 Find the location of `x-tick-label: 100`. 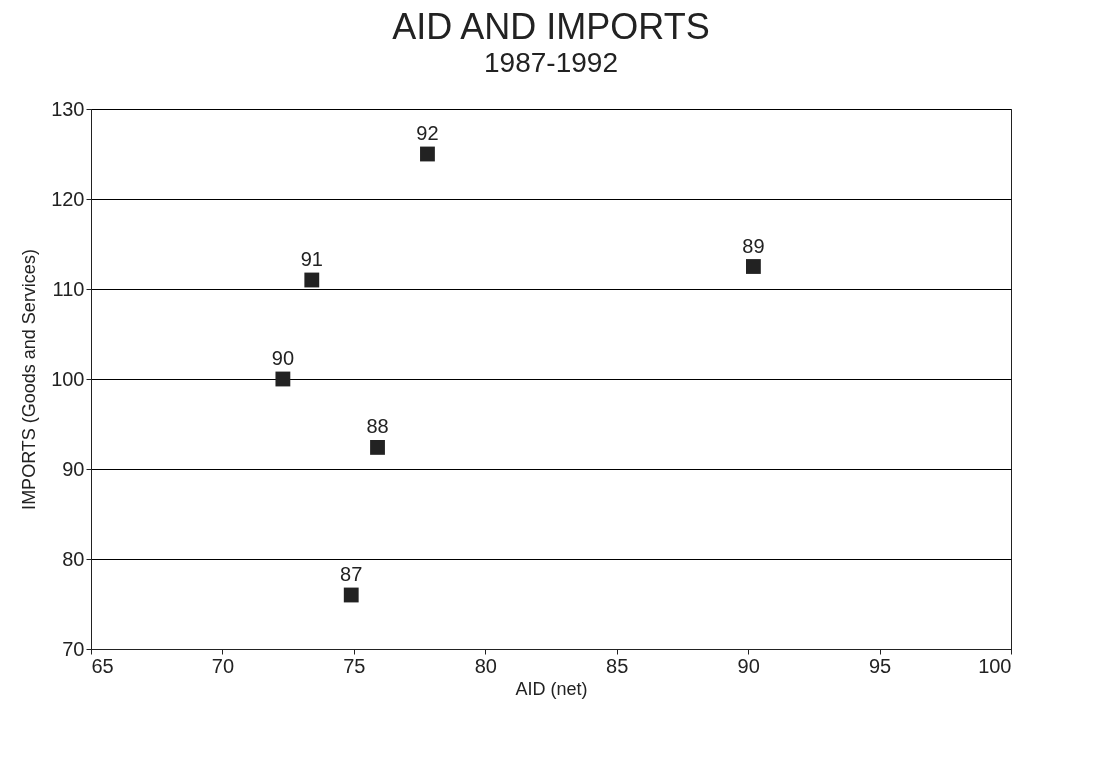

x-tick-label: 100 is located at coordinates (995, 665).